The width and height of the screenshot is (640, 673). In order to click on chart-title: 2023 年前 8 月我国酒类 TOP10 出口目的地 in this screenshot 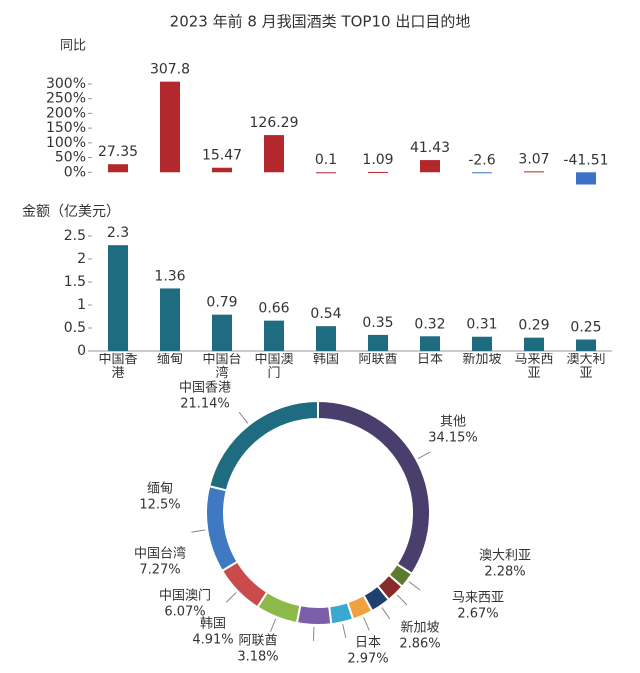, I will do `click(320, 22)`.